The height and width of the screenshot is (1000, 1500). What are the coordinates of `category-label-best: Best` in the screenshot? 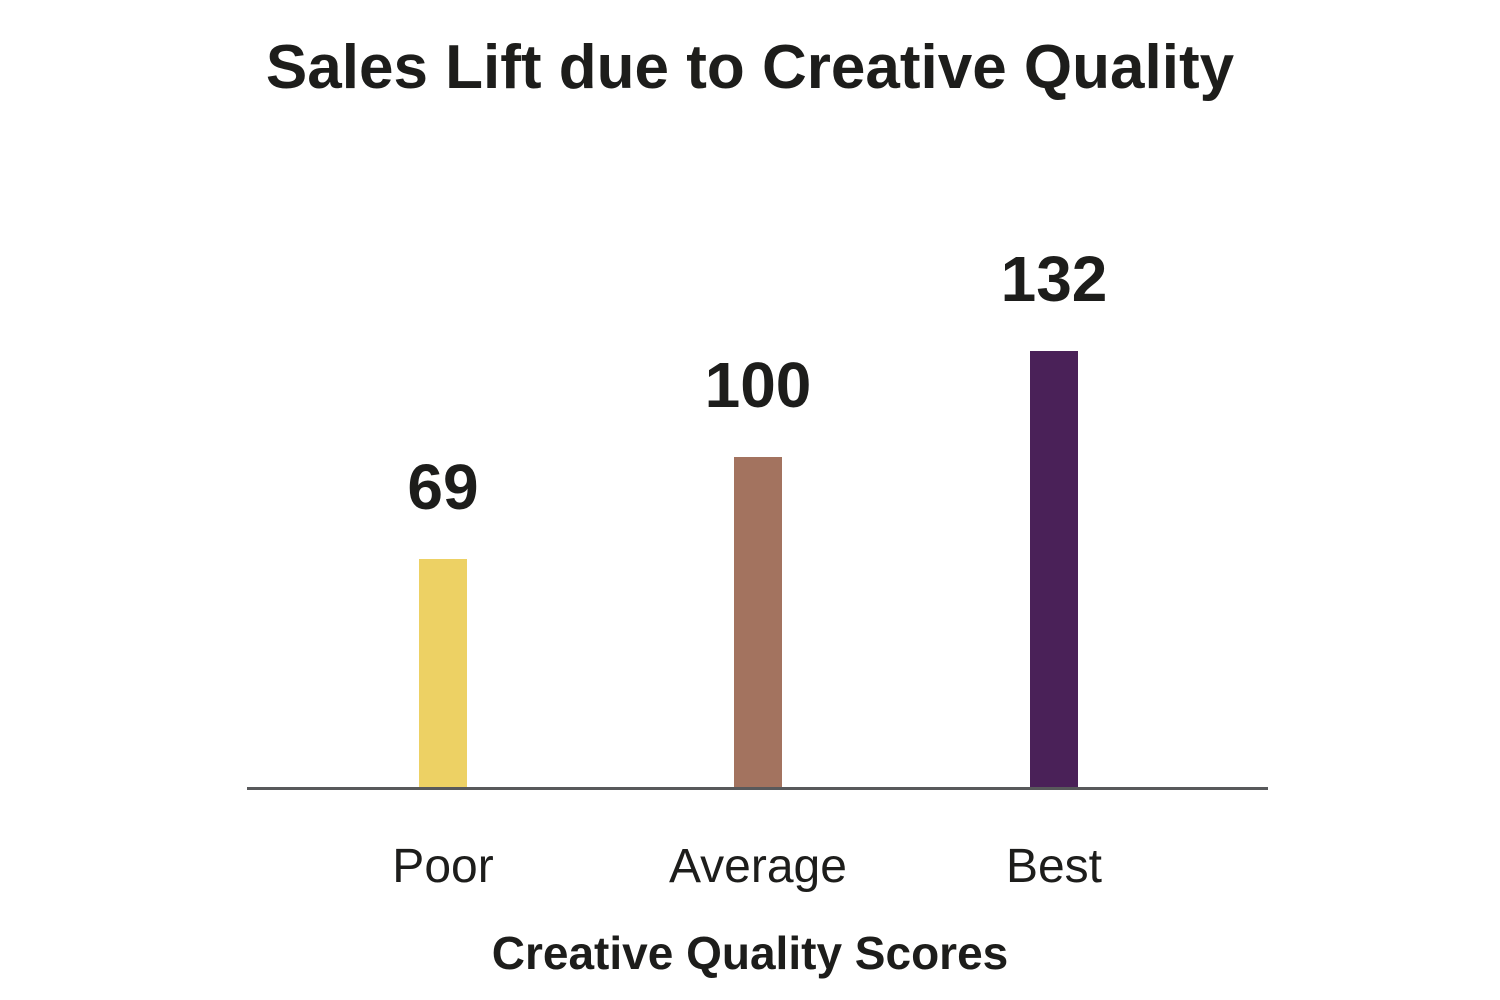 It's located at (1054, 866).